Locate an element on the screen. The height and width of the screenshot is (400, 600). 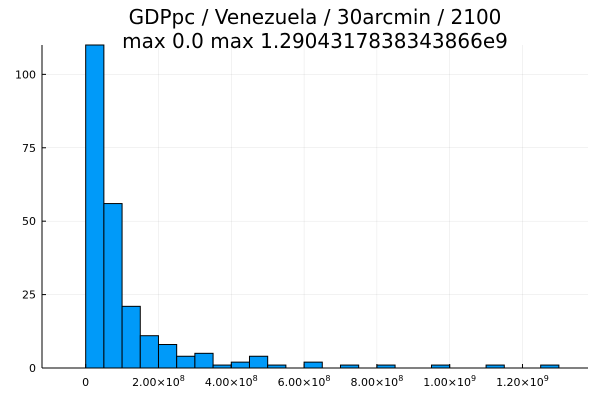
y-tick-label: 50 is located at coordinates (29, 221).